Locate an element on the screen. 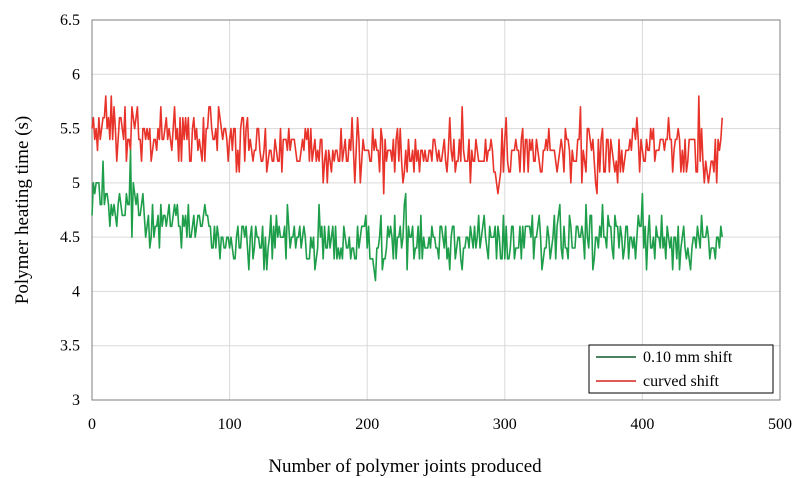 This screenshot has height=478, width=798. y-tick-label: 5.5 is located at coordinates (70, 129).